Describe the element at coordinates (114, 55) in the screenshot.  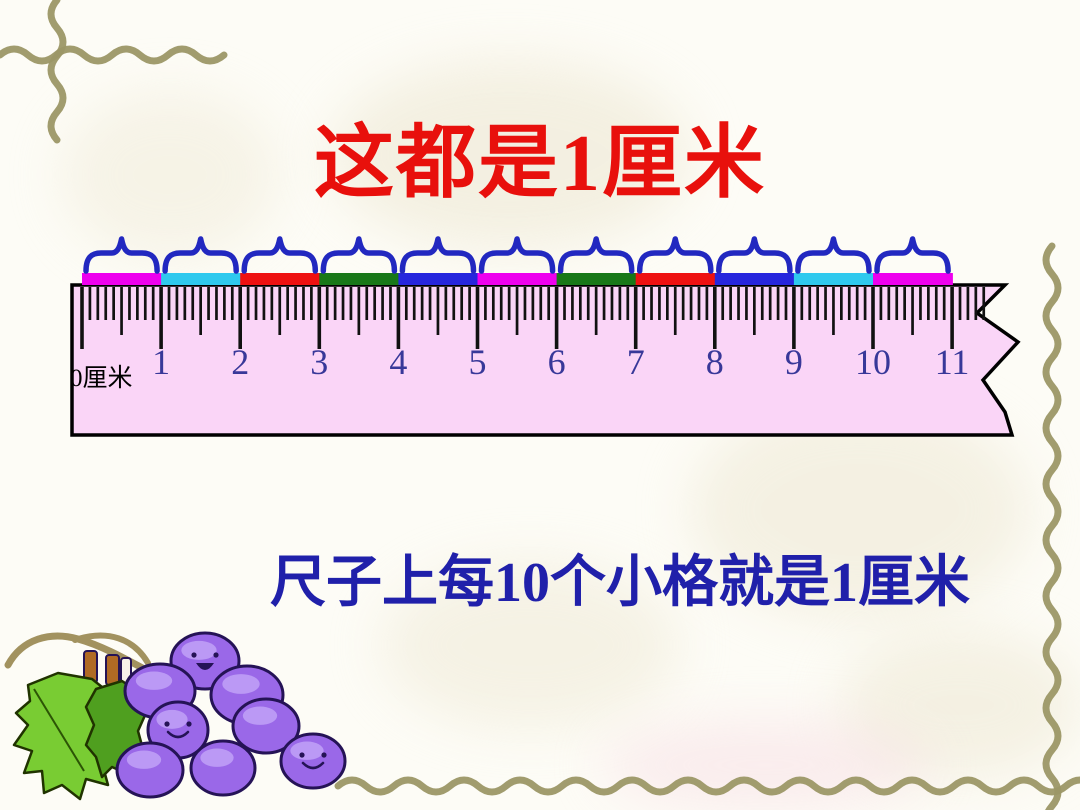
I see `vine-top-horizontal` at that location.